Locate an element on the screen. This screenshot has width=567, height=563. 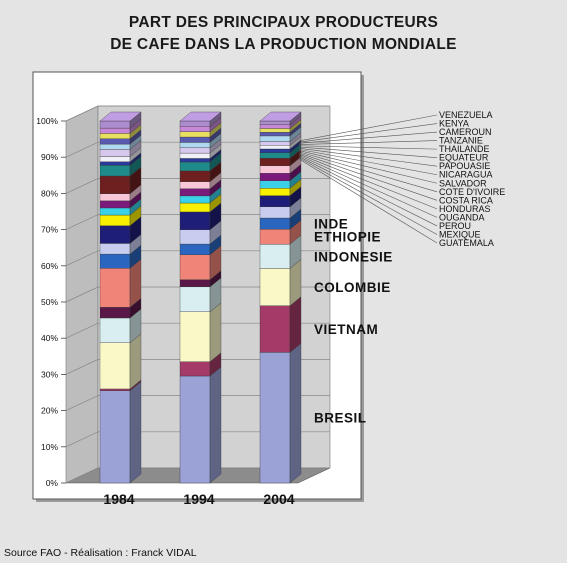
bar-2004 is located at coordinates (280, 297).